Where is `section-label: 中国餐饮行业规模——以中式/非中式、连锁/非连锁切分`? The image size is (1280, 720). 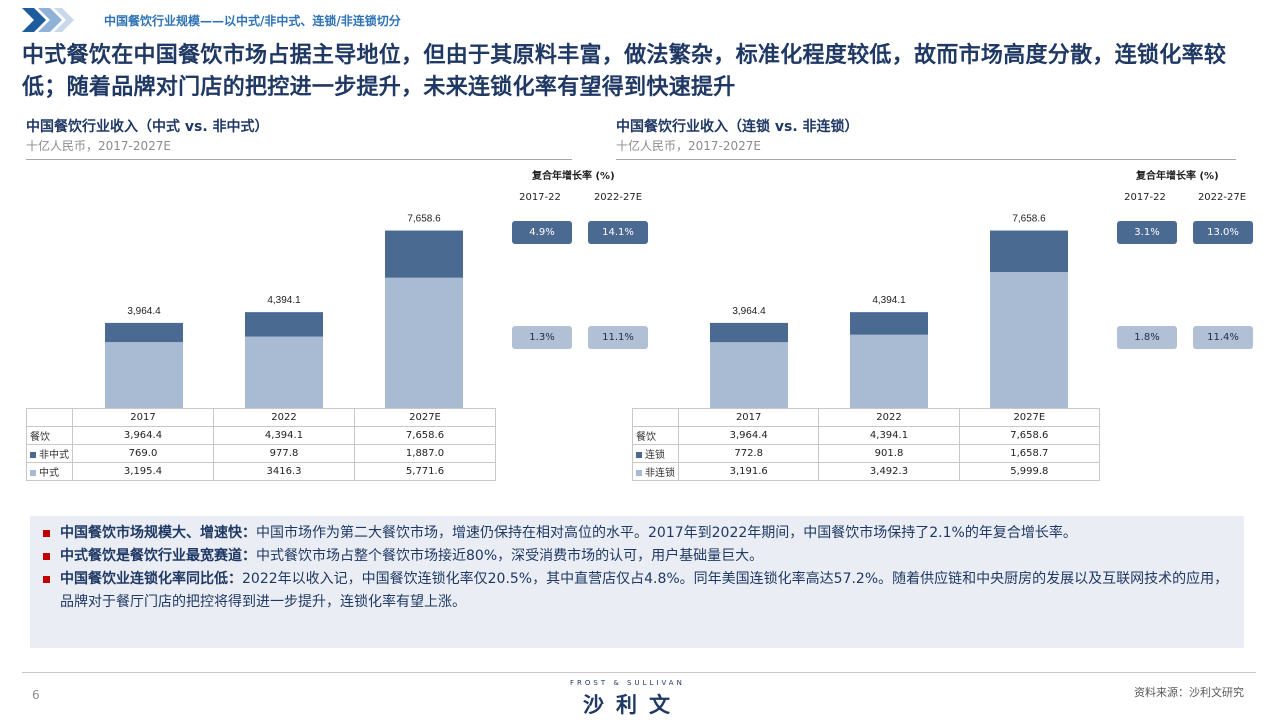 section-label: 中国餐饮行业规模——以中式/非中式、连锁/非连锁切分 is located at coordinates (252, 21).